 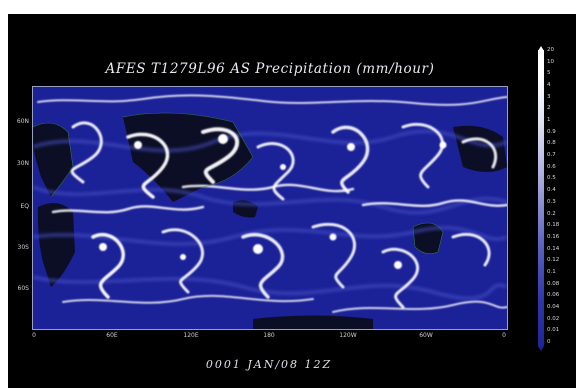 What do you see at coordinates (269, 364) in the screenshot?
I see `timestamp-label: 0001 JAN/08 12Z` at bounding box center [269, 364].